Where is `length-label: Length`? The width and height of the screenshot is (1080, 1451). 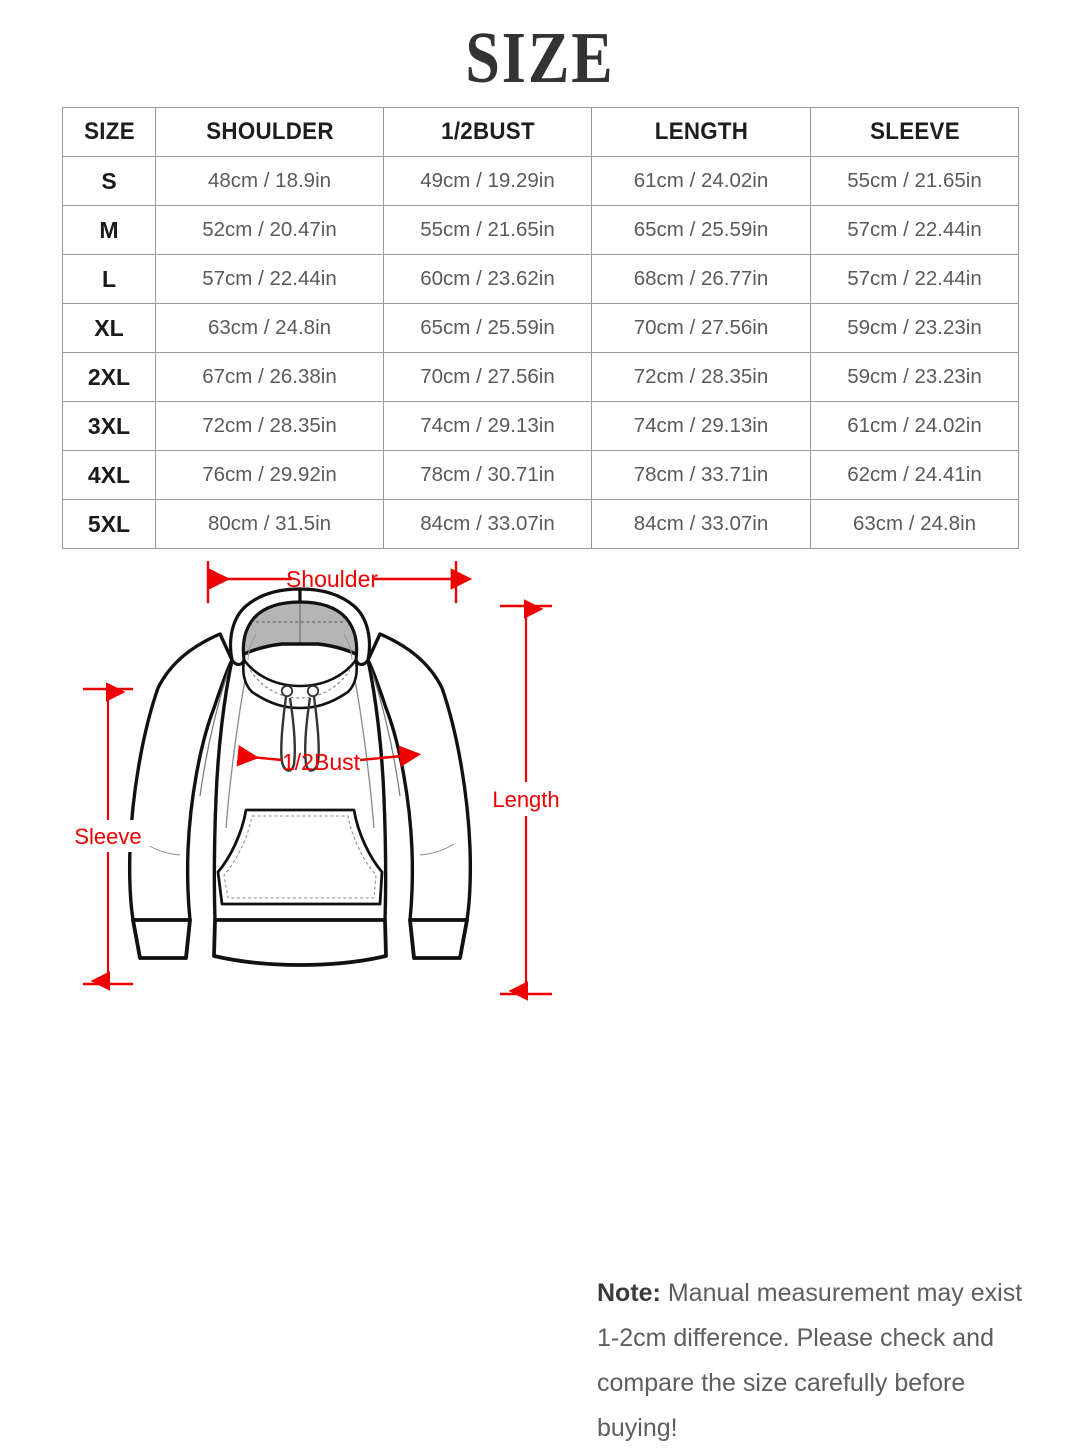
length-label: Length is located at coordinates (525, 799).